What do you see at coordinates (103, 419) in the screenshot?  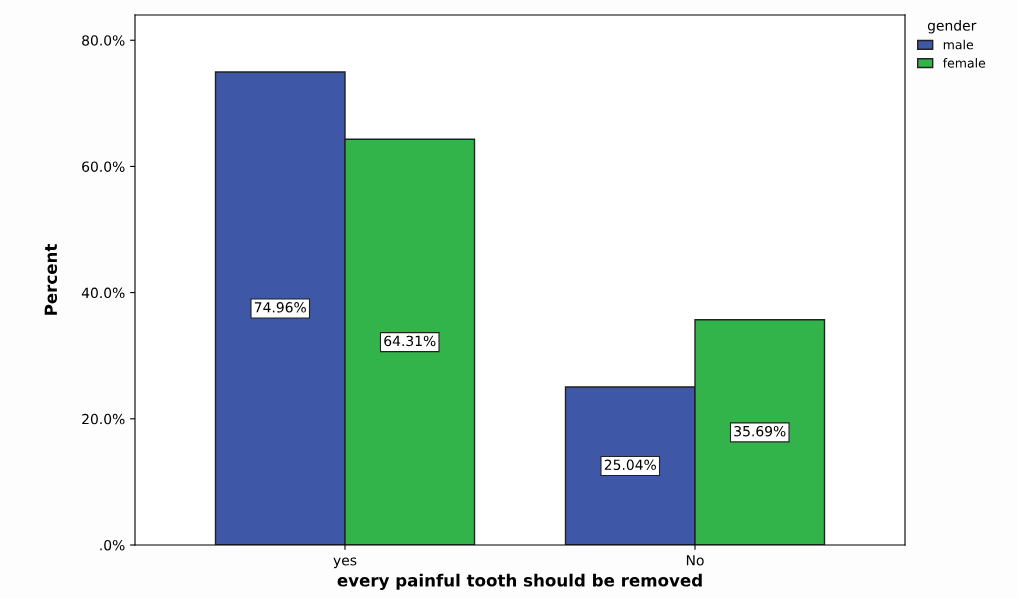 I see `y-tick-label: 20.0%` at bounding box center [103, 419].